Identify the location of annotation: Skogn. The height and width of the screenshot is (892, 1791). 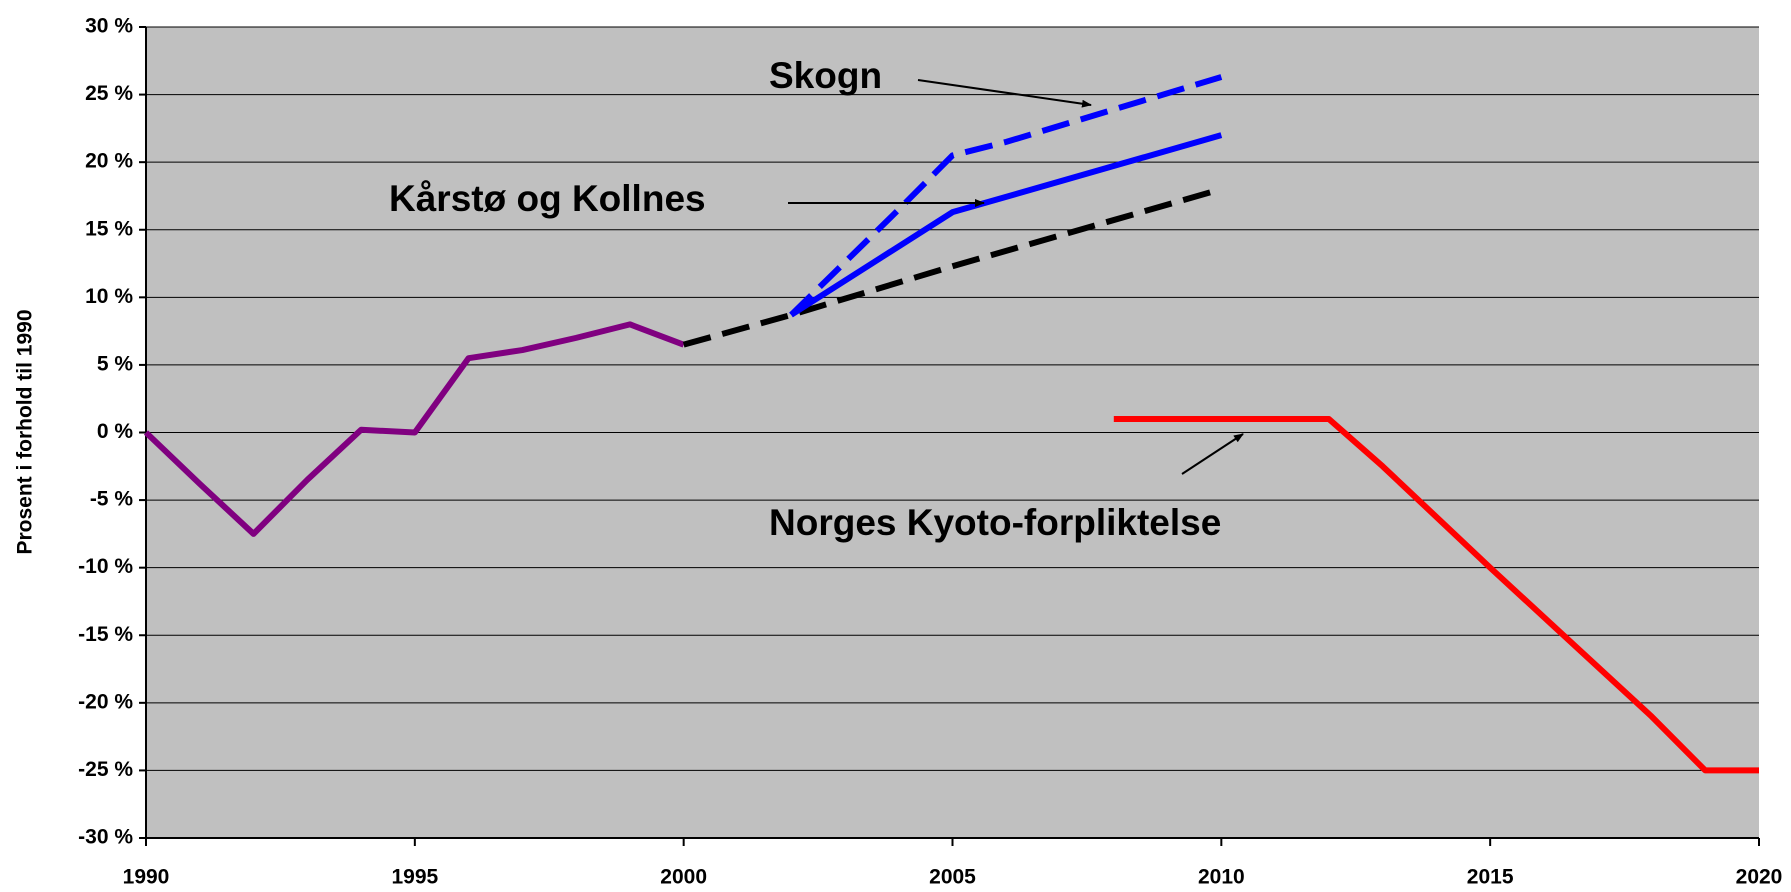
(825, 75).